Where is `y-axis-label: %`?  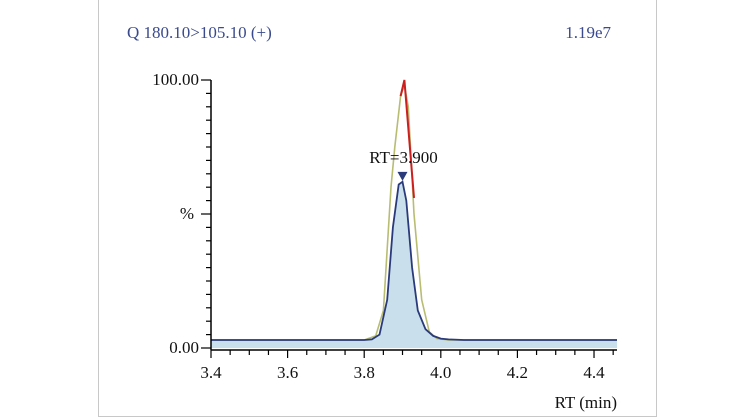 y-axis-label: % is located at coordinates (187, 213).